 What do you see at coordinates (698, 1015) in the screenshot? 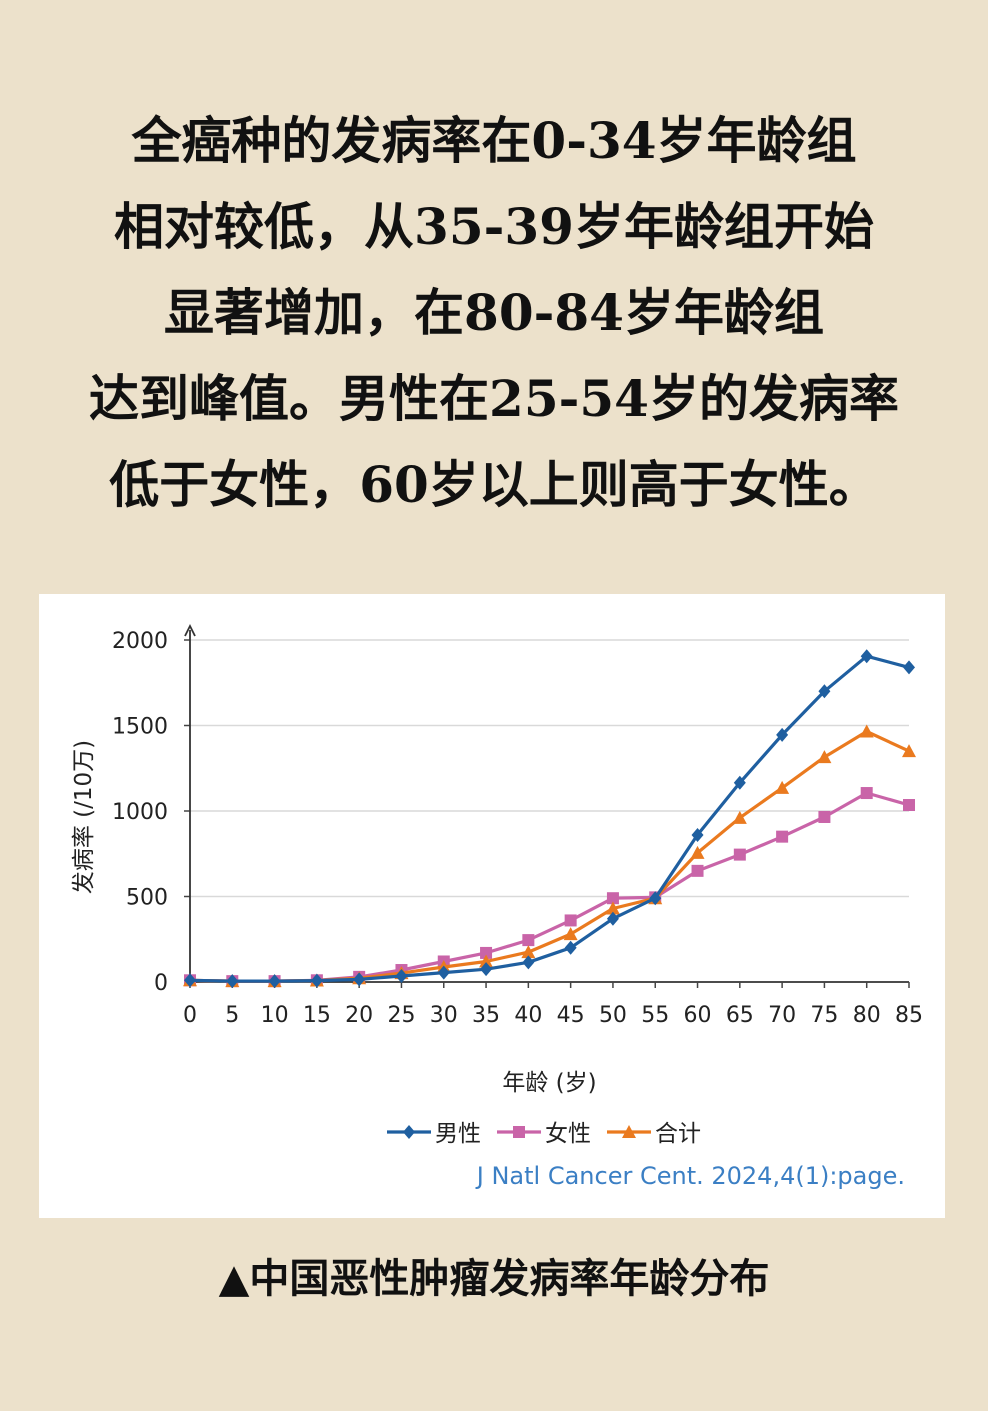
I see `x-tick-label: 60` at bounding box center [698, 1015].